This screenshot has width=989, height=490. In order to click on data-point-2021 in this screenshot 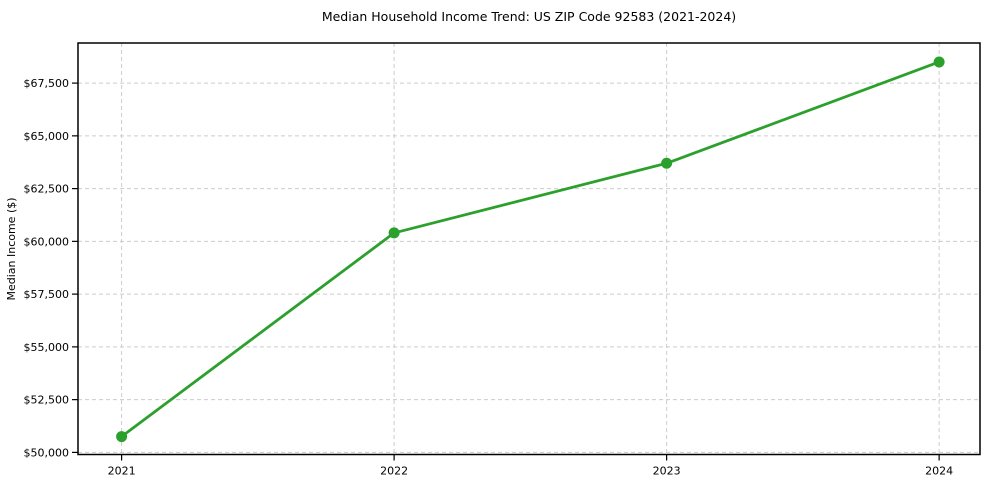, I will do `click(122, 437)`.